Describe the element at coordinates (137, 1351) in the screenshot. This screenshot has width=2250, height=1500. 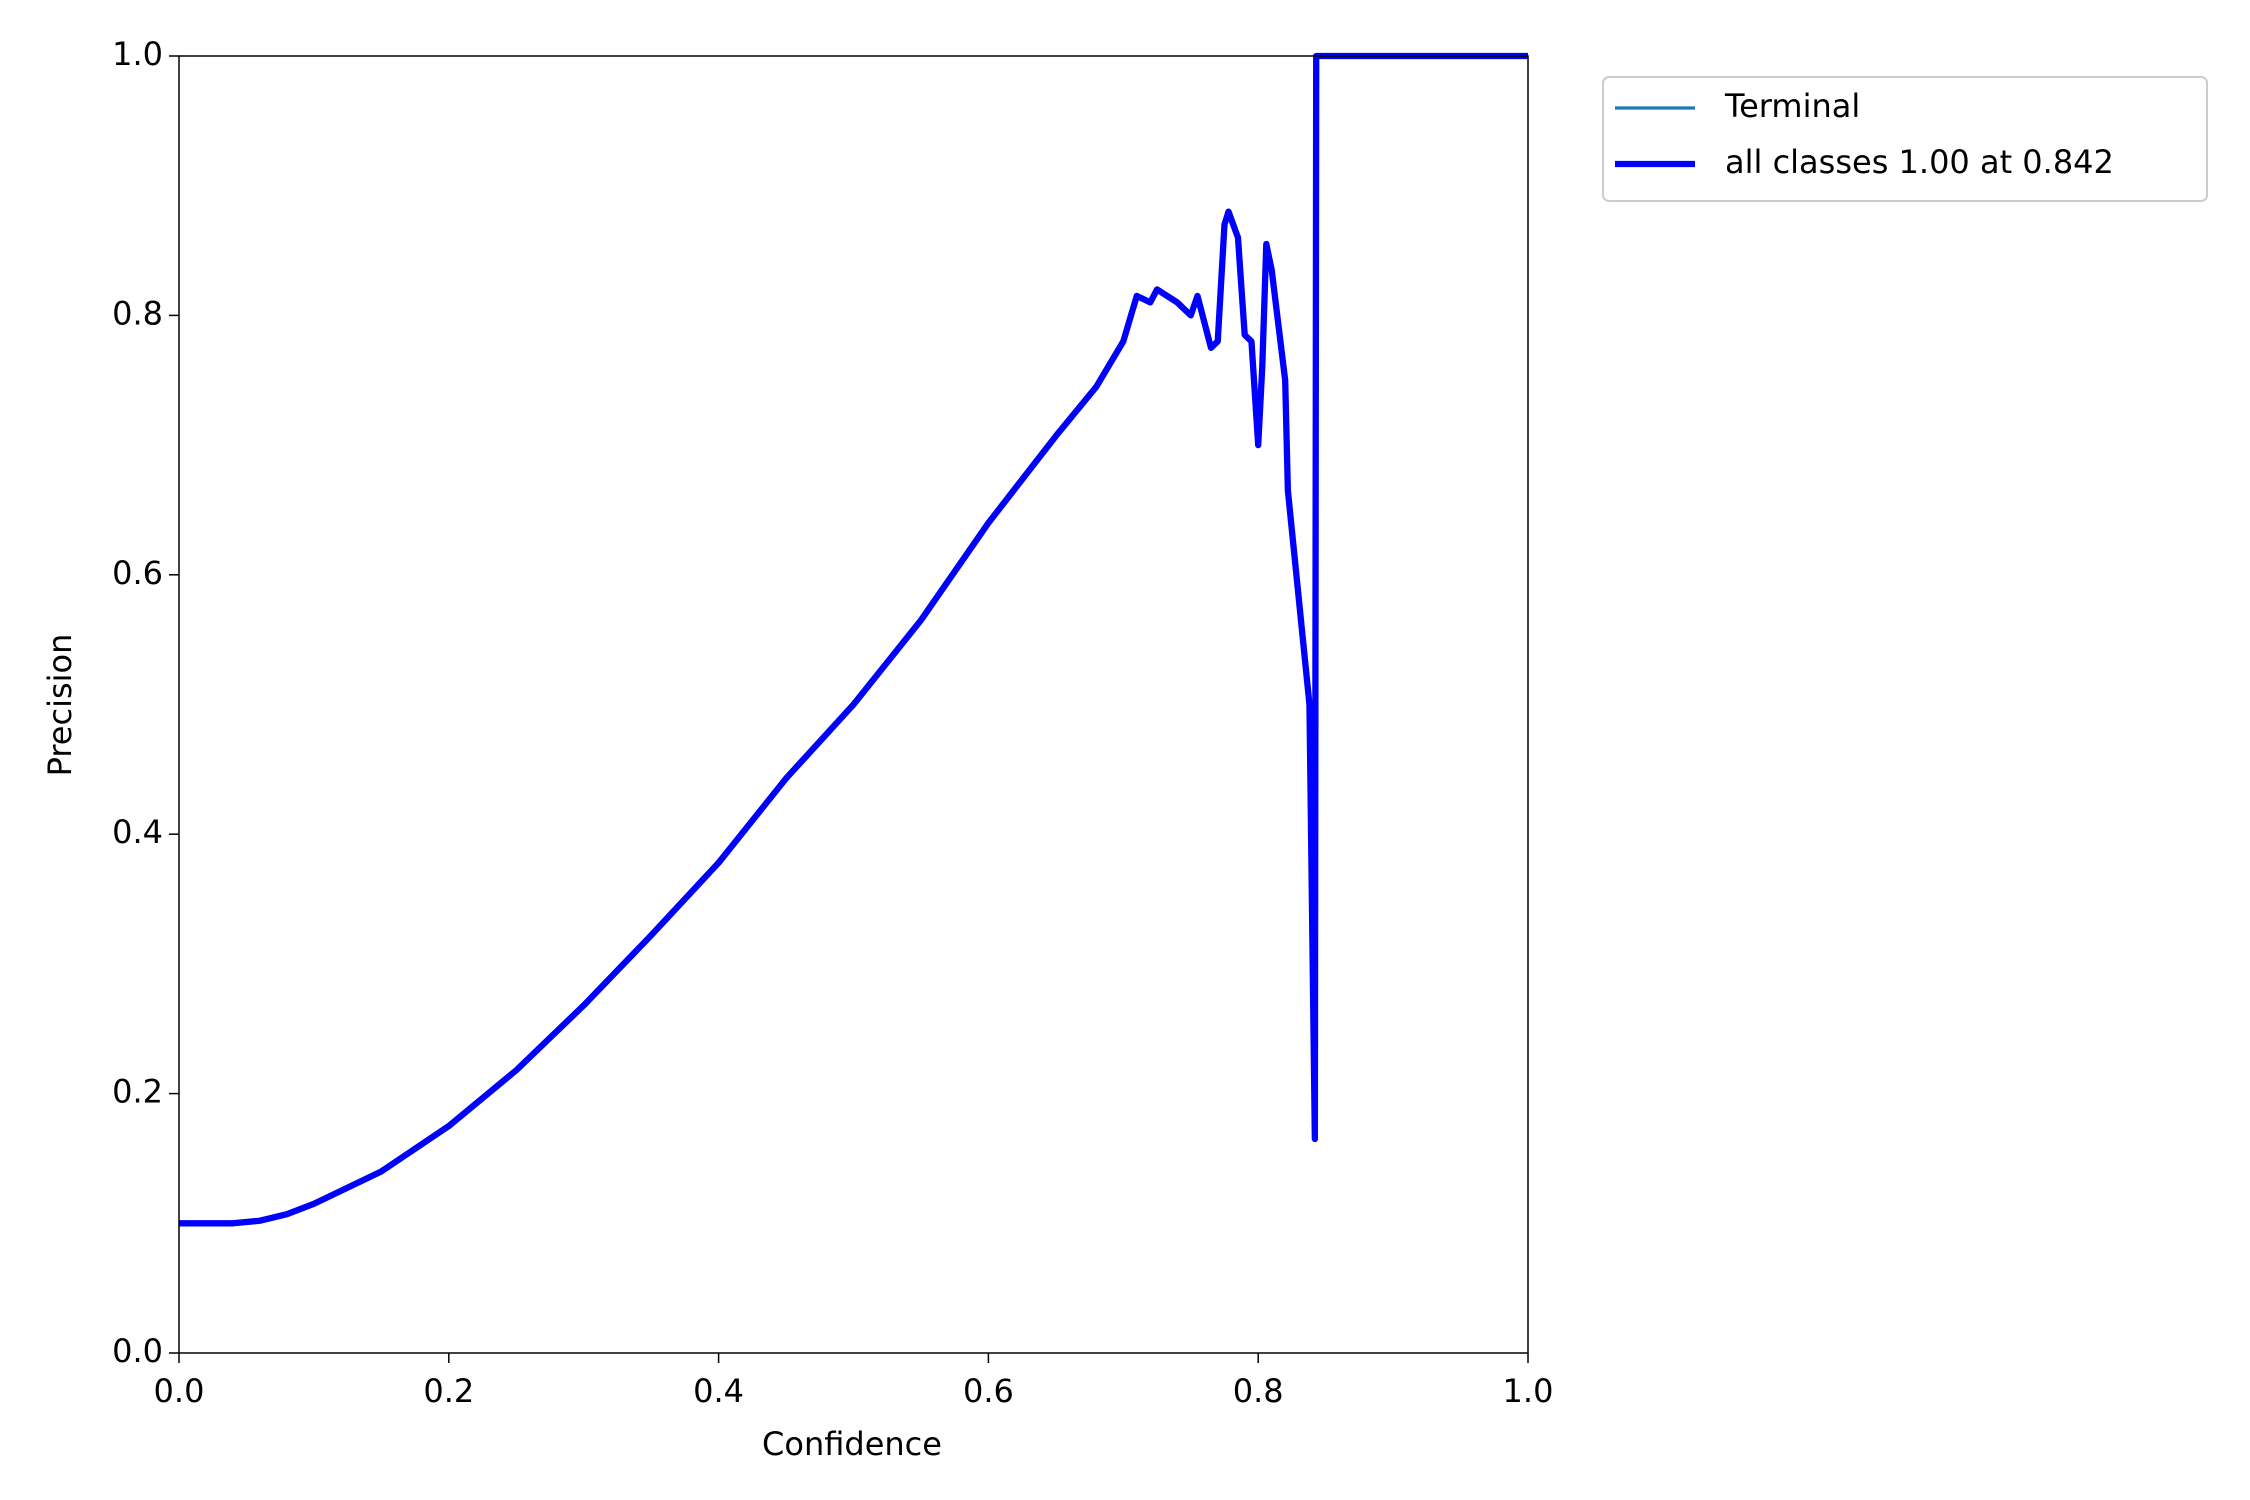
I see `y-tick-label: 0.0` at that location.